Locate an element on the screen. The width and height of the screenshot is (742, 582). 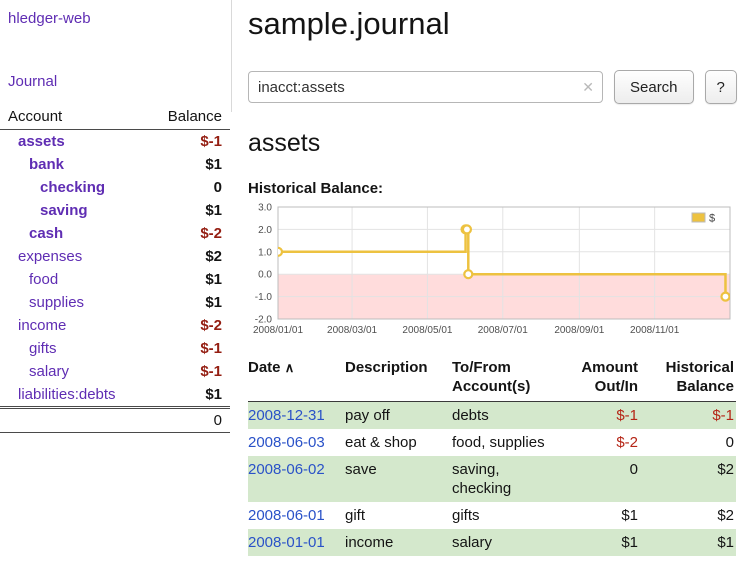
account-link: supplies is located at coordinates (57, 302).